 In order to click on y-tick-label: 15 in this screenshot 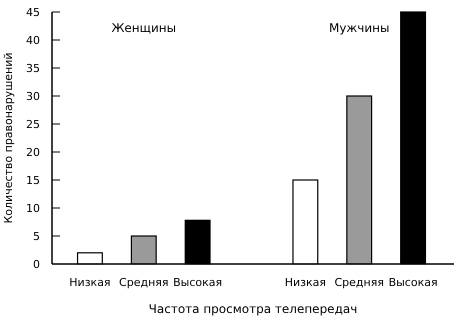, I will do `click(33, 180)`.